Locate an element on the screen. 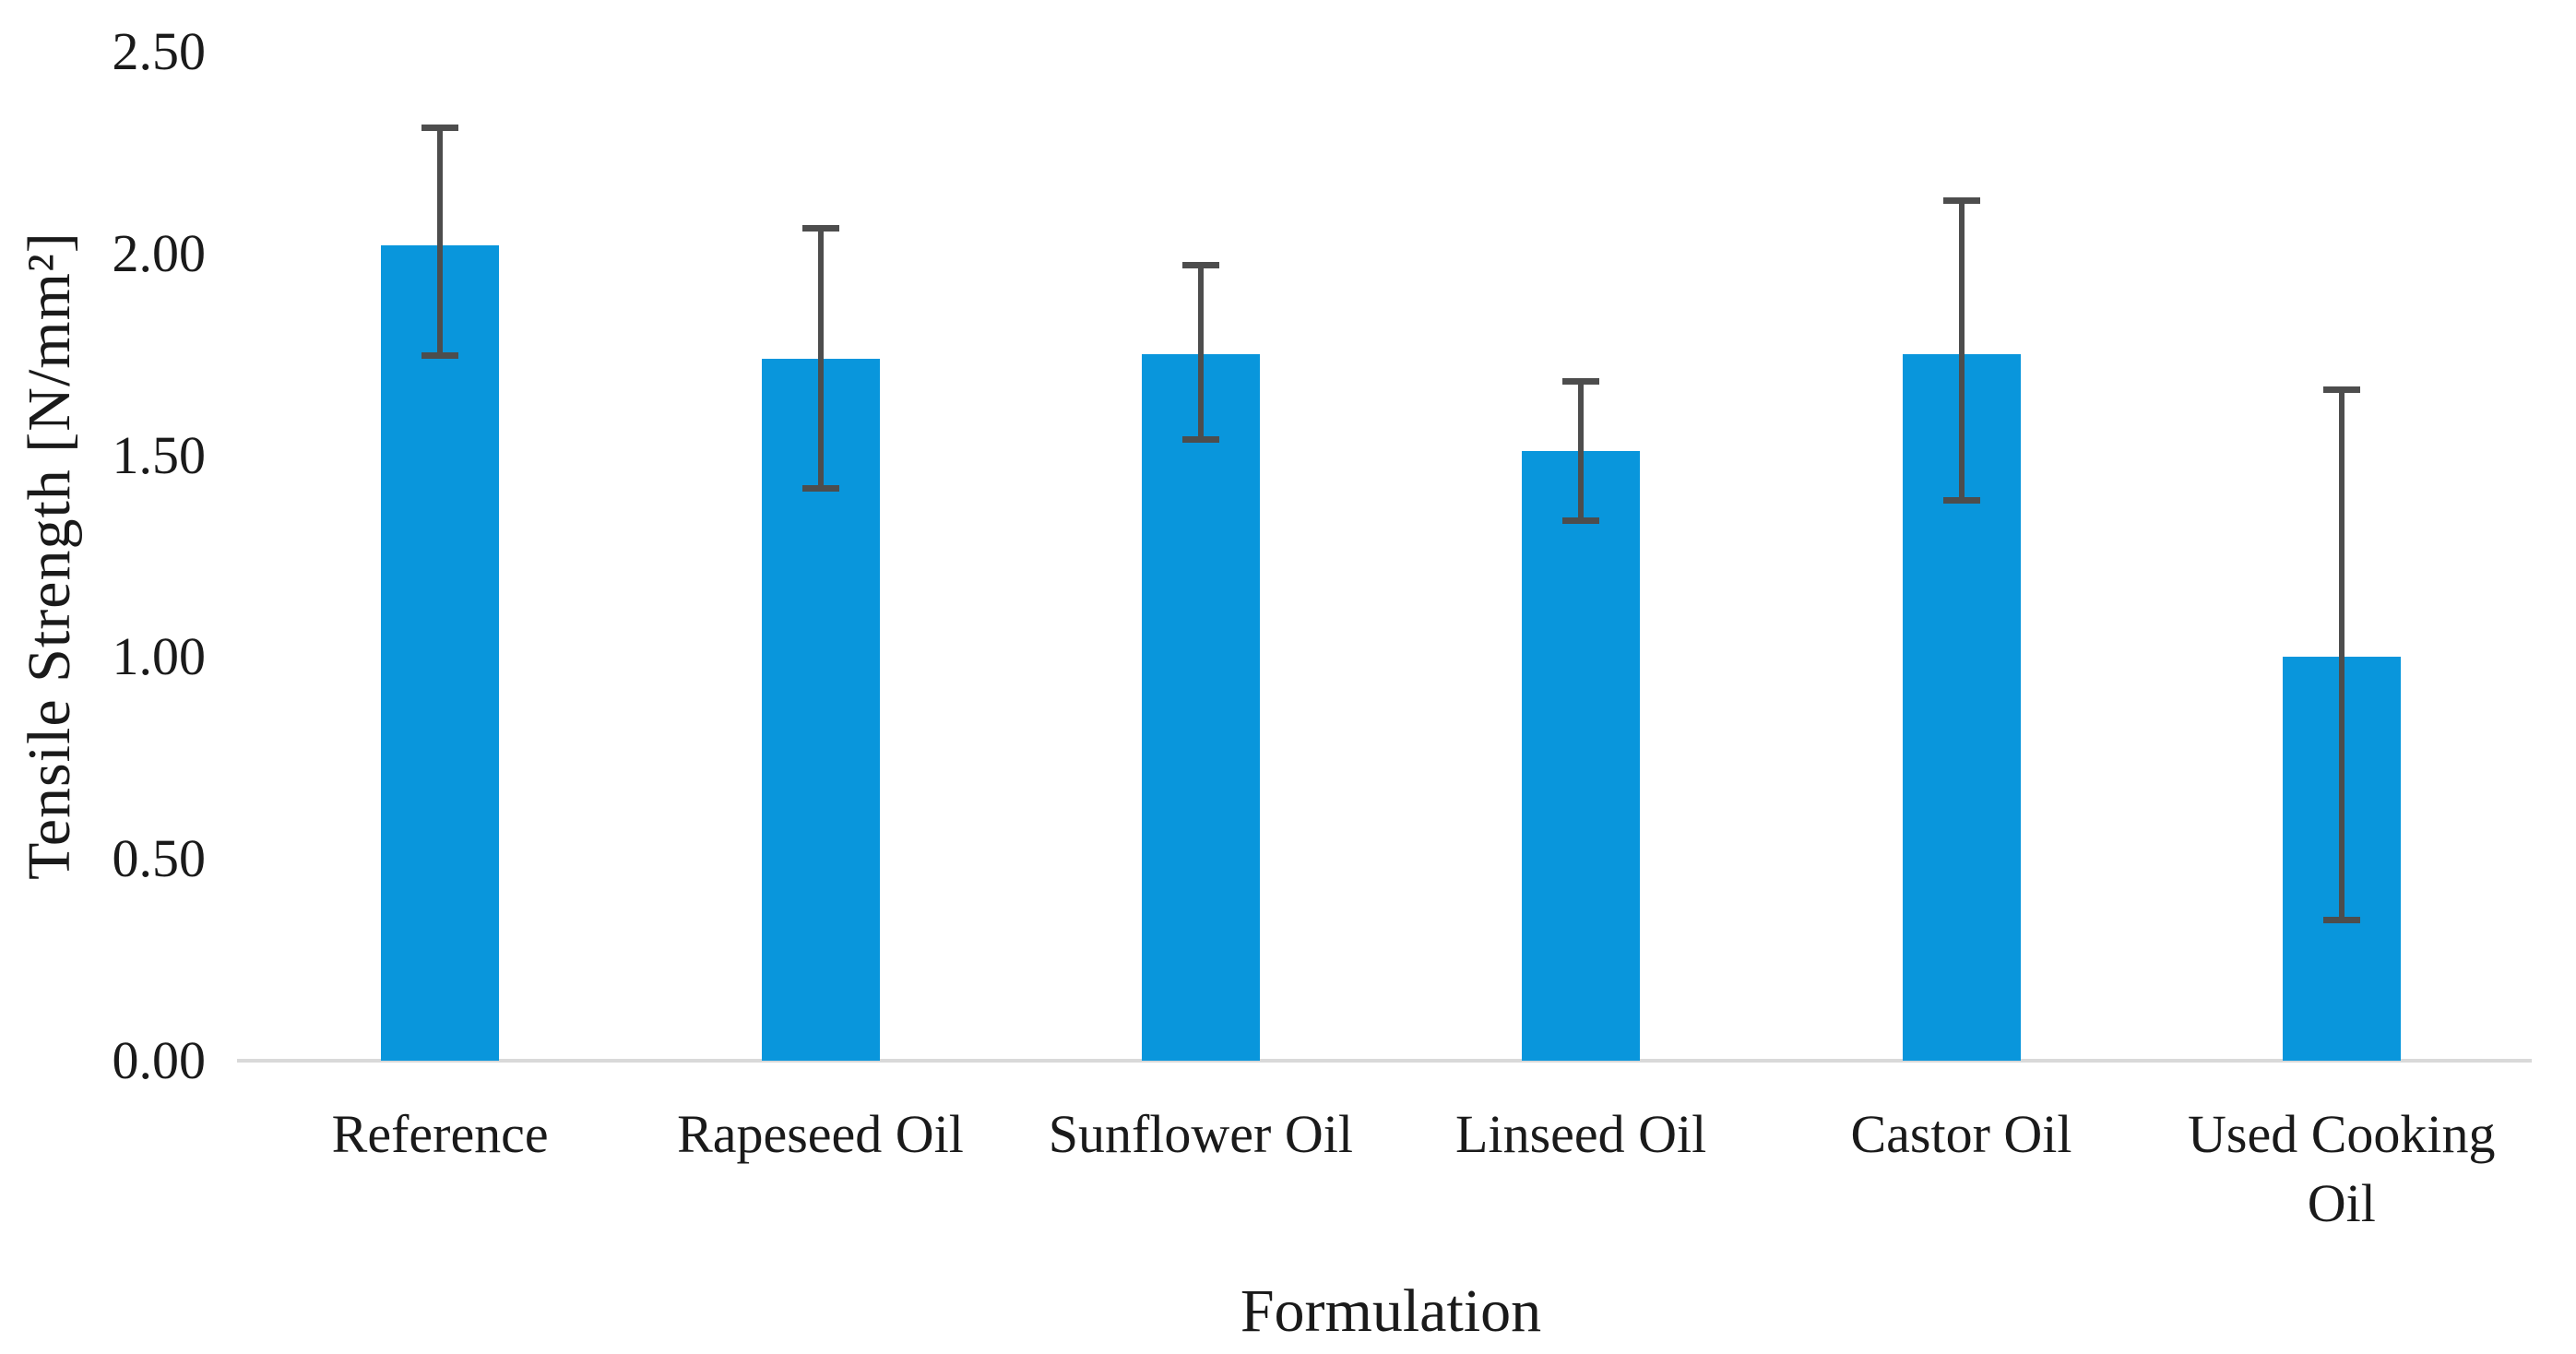 This screenshot has width=2576, height=1354. y-axis-tick-label: 1.50 is located at coordinates (159, 454).